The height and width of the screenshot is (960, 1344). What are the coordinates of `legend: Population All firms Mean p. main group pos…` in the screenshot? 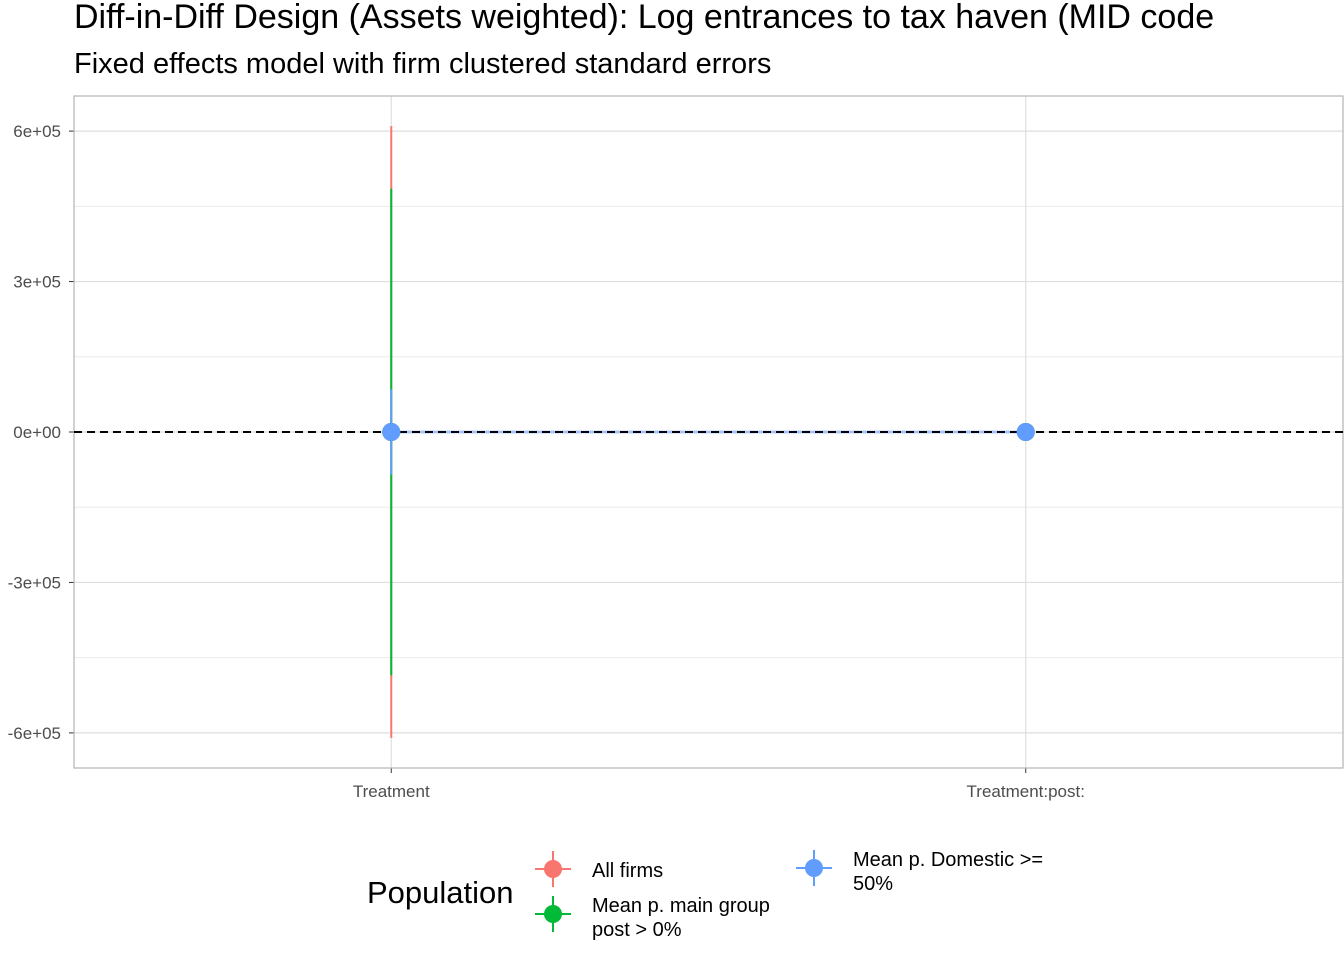 It's located at (705, 895).